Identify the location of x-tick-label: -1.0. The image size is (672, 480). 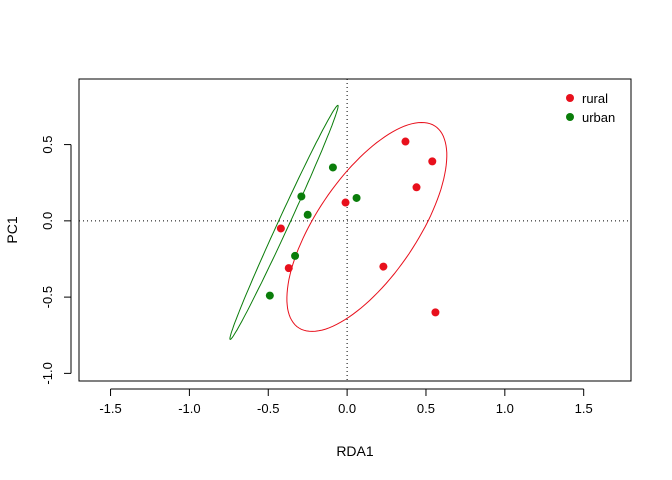
(189, 408).